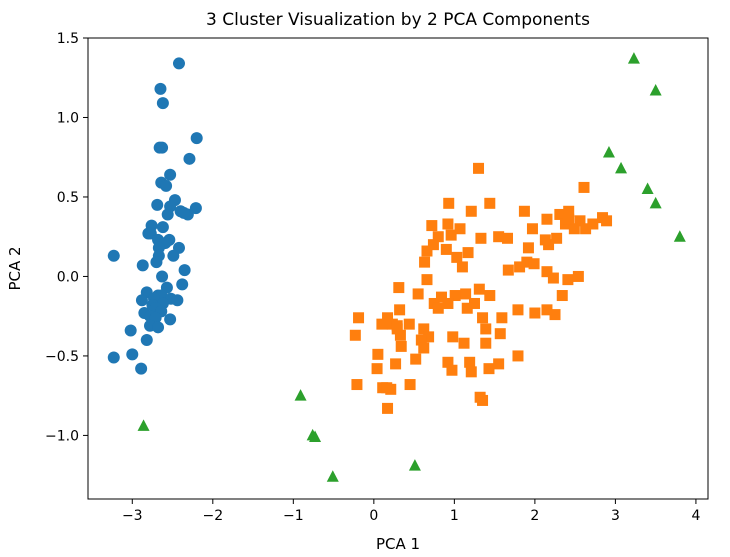  What do you see at coordinates (695, 516) in the screenshot?
I see `x-tick-label: 4` at bounding box center [695, 516].